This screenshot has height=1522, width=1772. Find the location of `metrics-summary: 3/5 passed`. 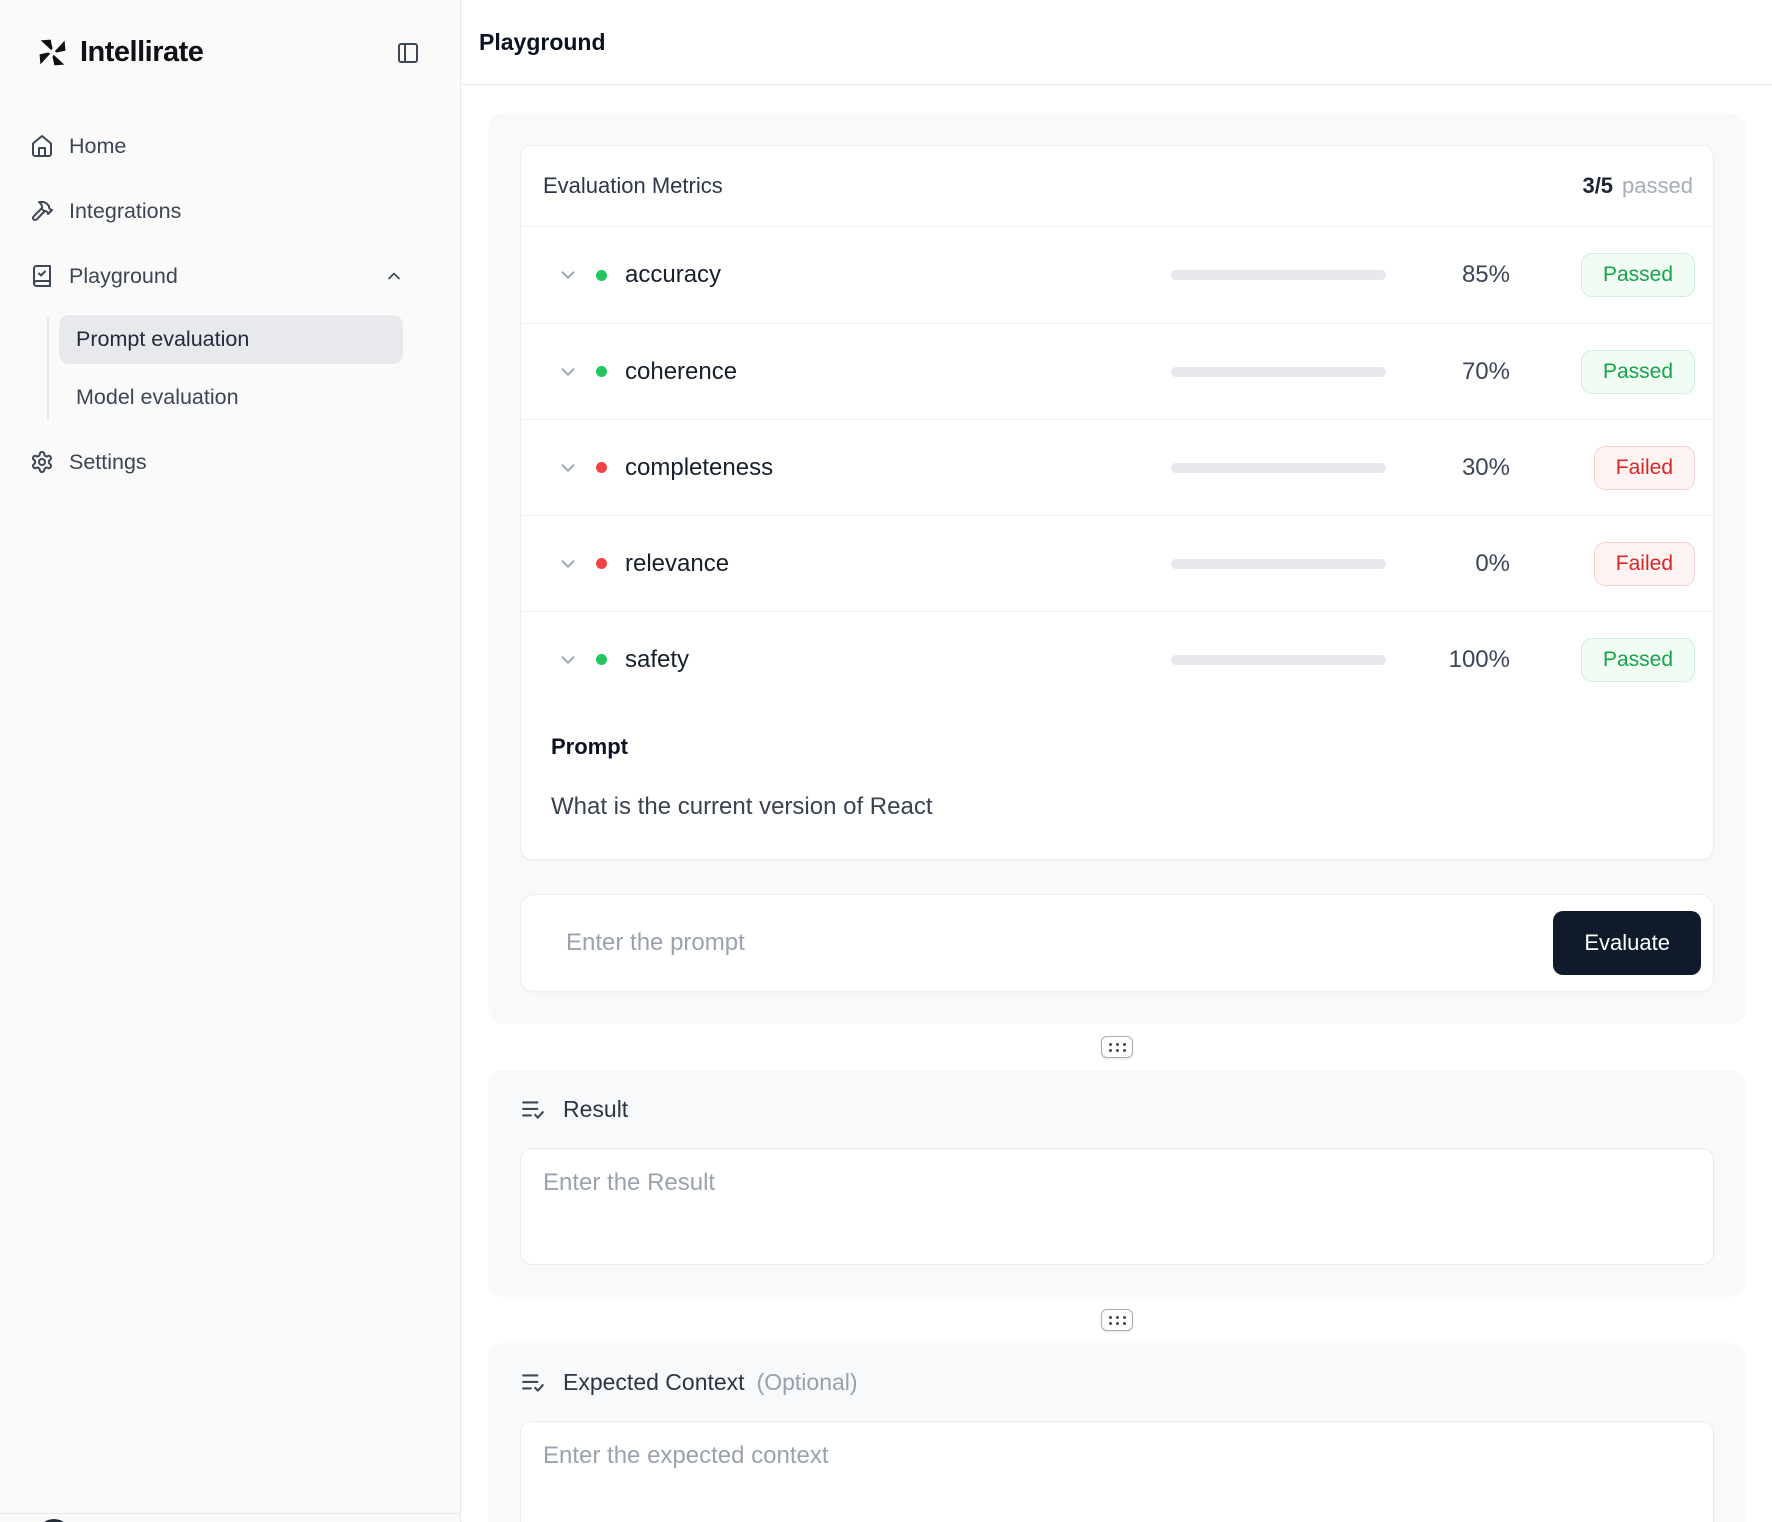

metrics-summary: 3/5 passed is located at coordinates (1637, 186).